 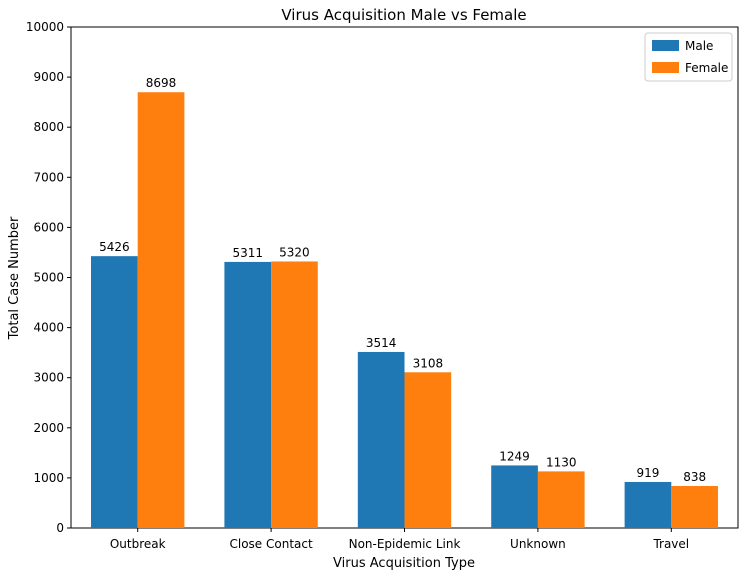 What do you see at coordinates (60, 528) in the screenshot?
I see `y-tick-label: 0` at bounding box center [60, 528].